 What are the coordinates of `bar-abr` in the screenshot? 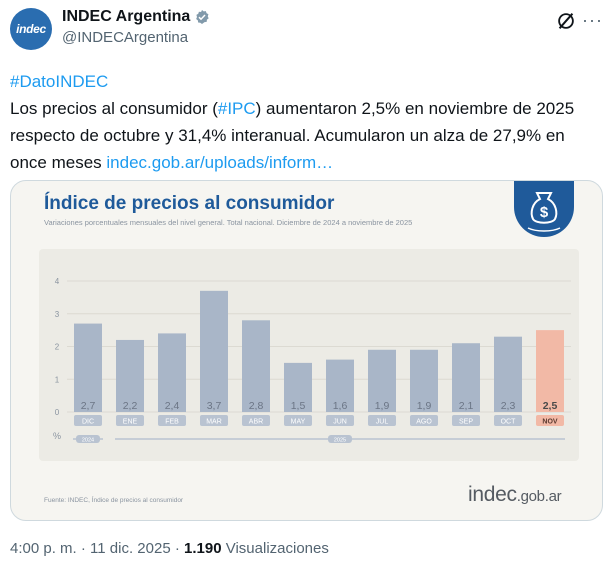 It's located at (256, 366).